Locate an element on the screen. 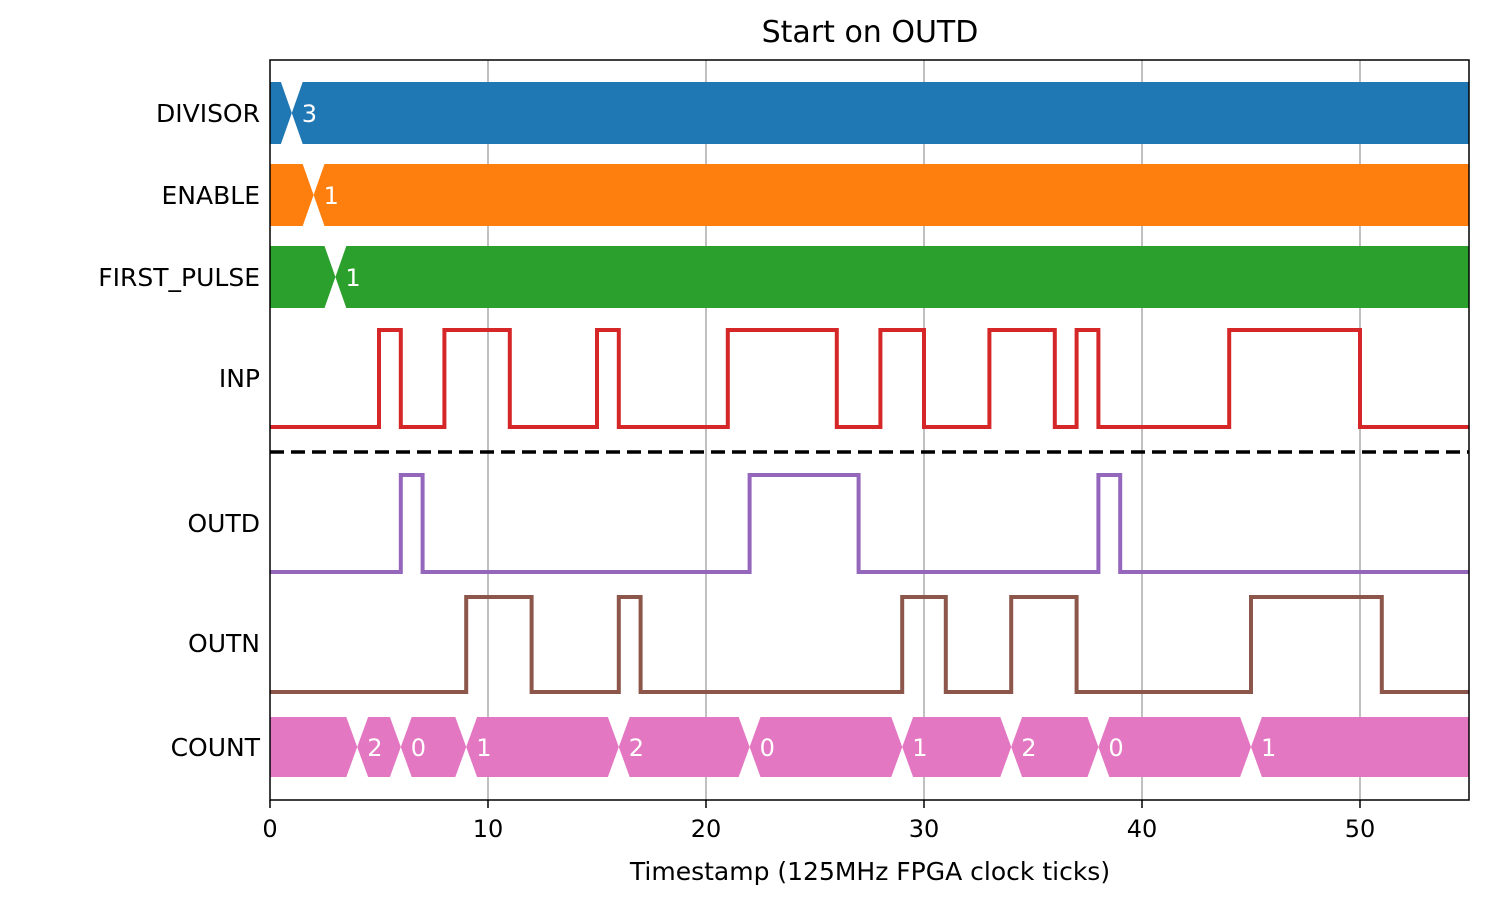  signal-label-inp: INP is located at coordinates (239, 378).